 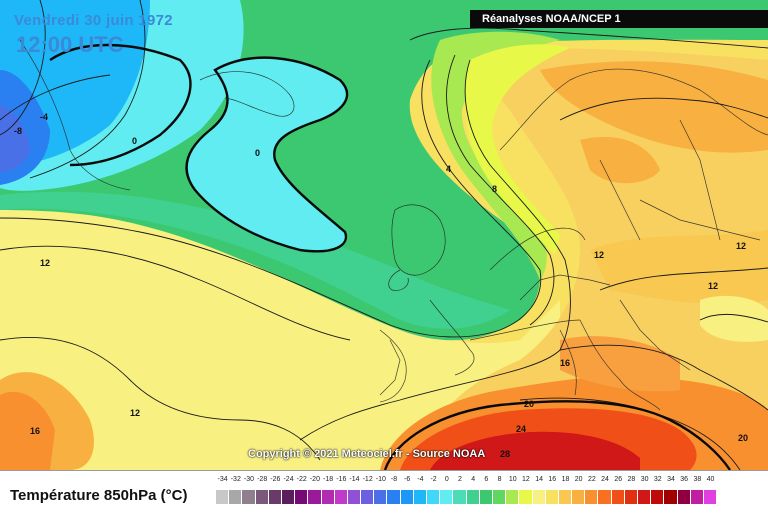 What do you see at coordinates (741, 246) in the screenshot?
I see `label-12-east: 12` at bounding box center [741, 246].